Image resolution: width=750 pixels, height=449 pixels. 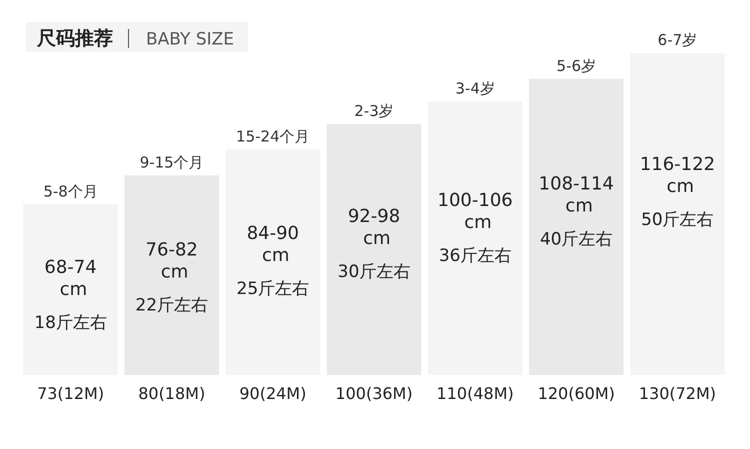 I want to click on annotation: 15-24个月, so click(x=273, y=137).